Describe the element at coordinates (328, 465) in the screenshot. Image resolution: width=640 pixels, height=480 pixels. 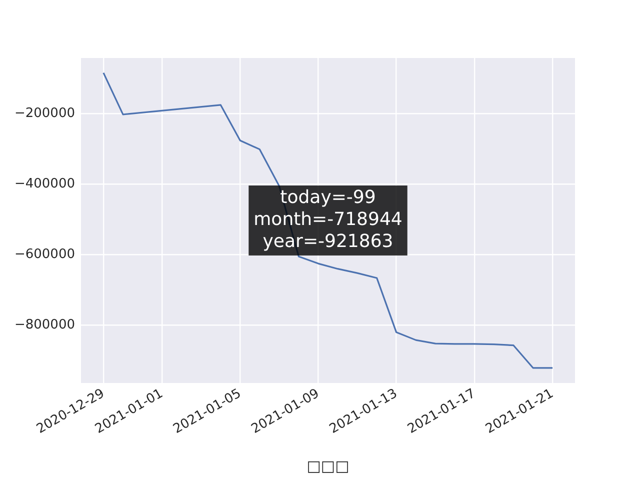
I see `x-axis-title: □□□` at that location.